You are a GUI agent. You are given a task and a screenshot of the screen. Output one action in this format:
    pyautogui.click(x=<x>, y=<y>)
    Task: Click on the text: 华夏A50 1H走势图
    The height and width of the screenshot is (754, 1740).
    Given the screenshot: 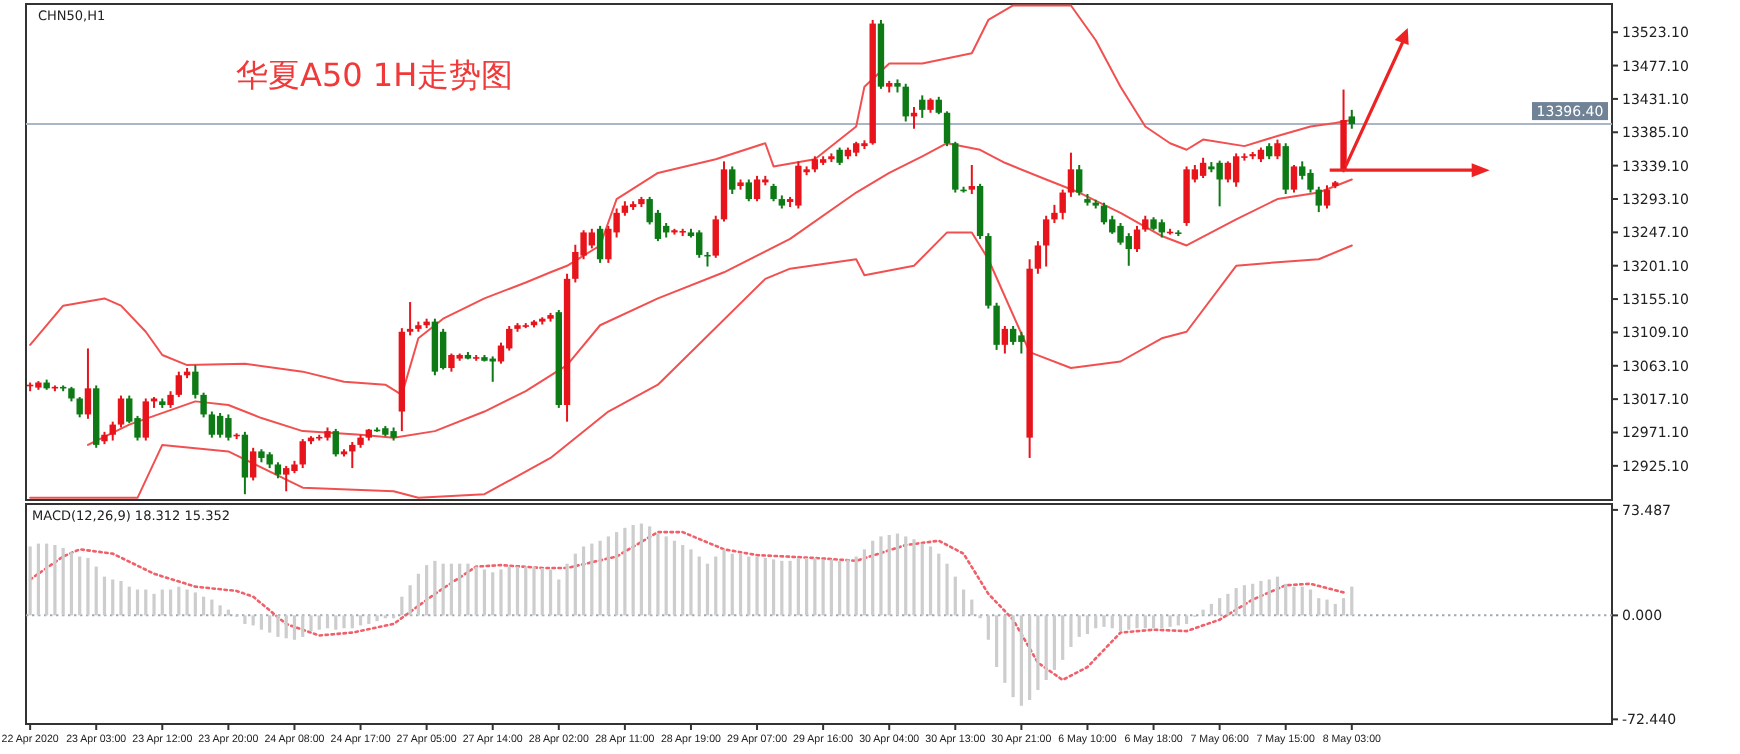 What is the action you would take?
    pyautogui.click(x=375, y=75)
    